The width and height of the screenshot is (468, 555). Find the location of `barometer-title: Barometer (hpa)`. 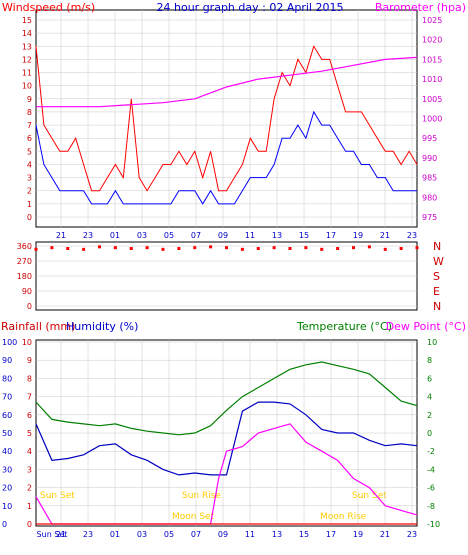

barometer-title: Barometer (hpa) is located at coordinates (420, 7).